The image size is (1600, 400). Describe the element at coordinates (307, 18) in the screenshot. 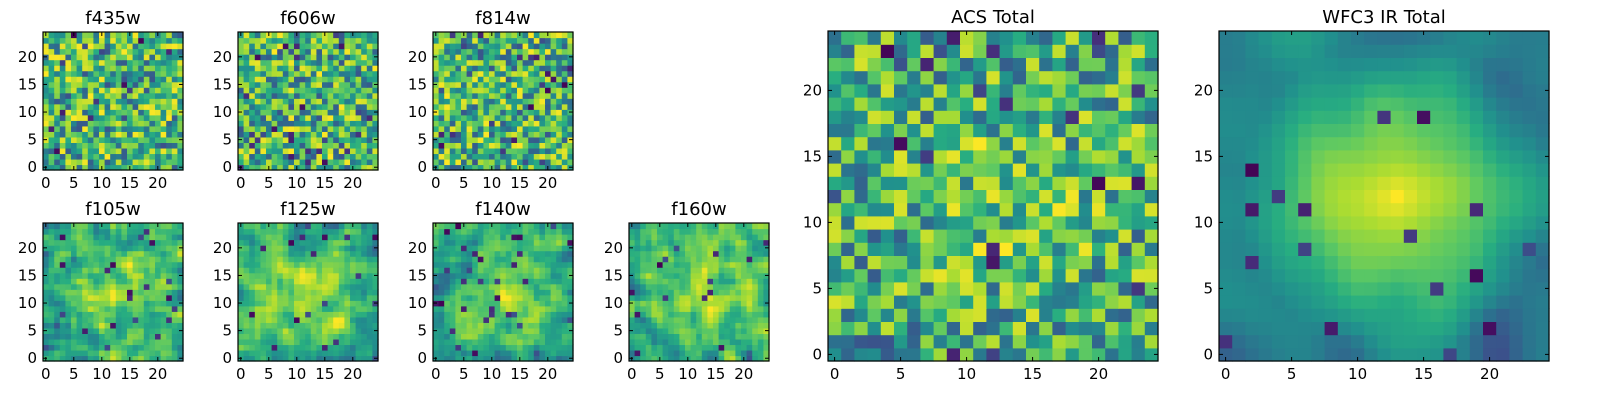

I see `panel-title: f606w` at that location.